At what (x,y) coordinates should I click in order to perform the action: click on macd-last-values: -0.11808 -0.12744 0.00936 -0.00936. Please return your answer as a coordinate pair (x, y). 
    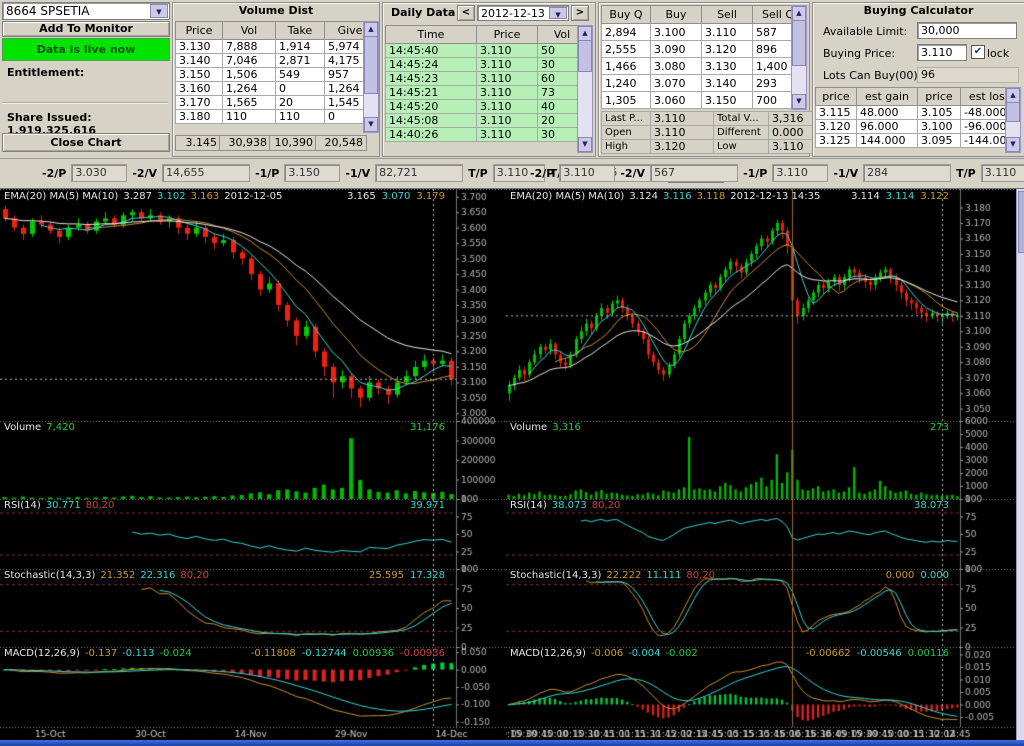
    Looking at the image, I should click on (345, 654).